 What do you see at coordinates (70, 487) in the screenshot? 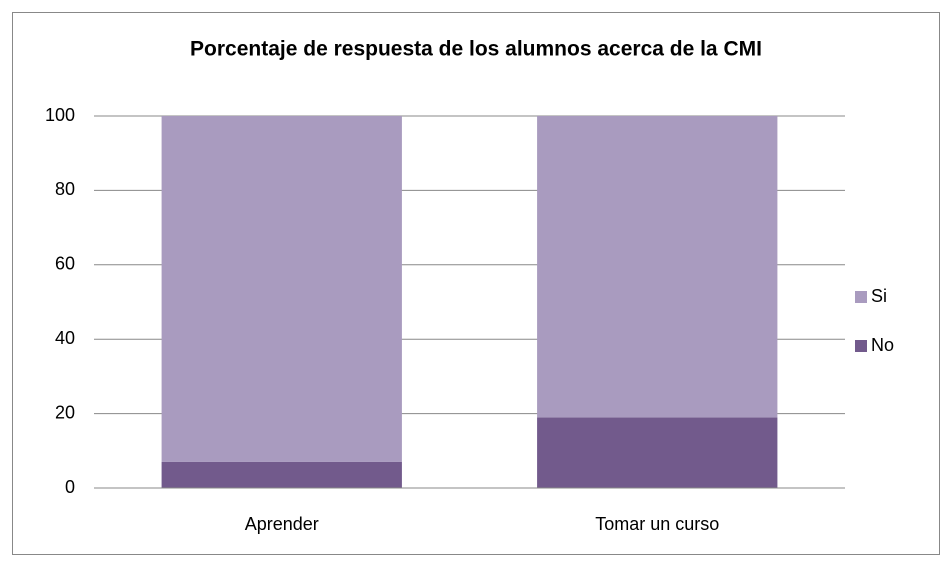
I see `y-tick-label: 0` at bounding box center [70, 487].